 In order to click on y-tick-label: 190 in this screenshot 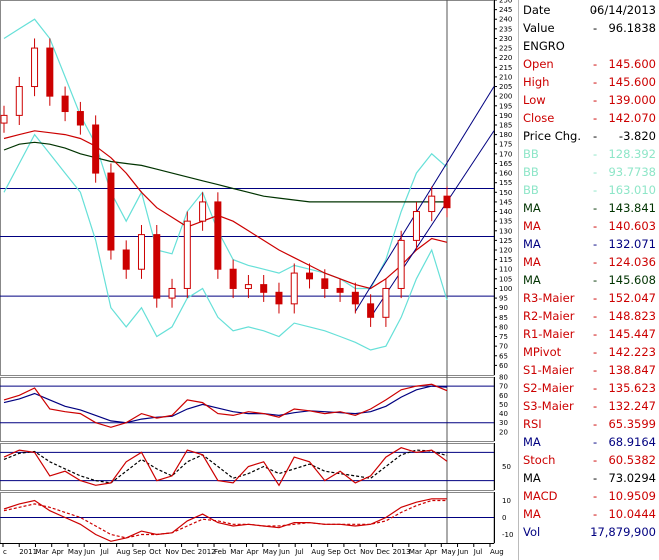, I will do `click(505, 116)`.